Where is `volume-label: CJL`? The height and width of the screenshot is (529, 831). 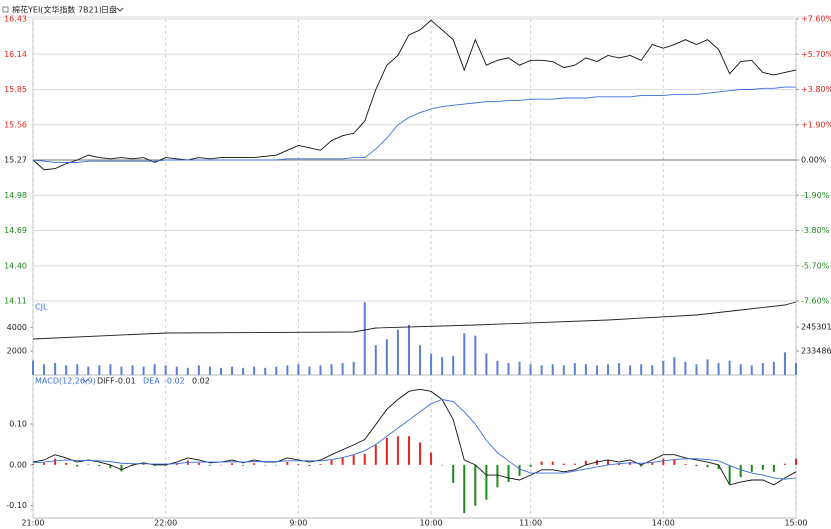 volume-label: CJL is located at coordinates (41, 307).